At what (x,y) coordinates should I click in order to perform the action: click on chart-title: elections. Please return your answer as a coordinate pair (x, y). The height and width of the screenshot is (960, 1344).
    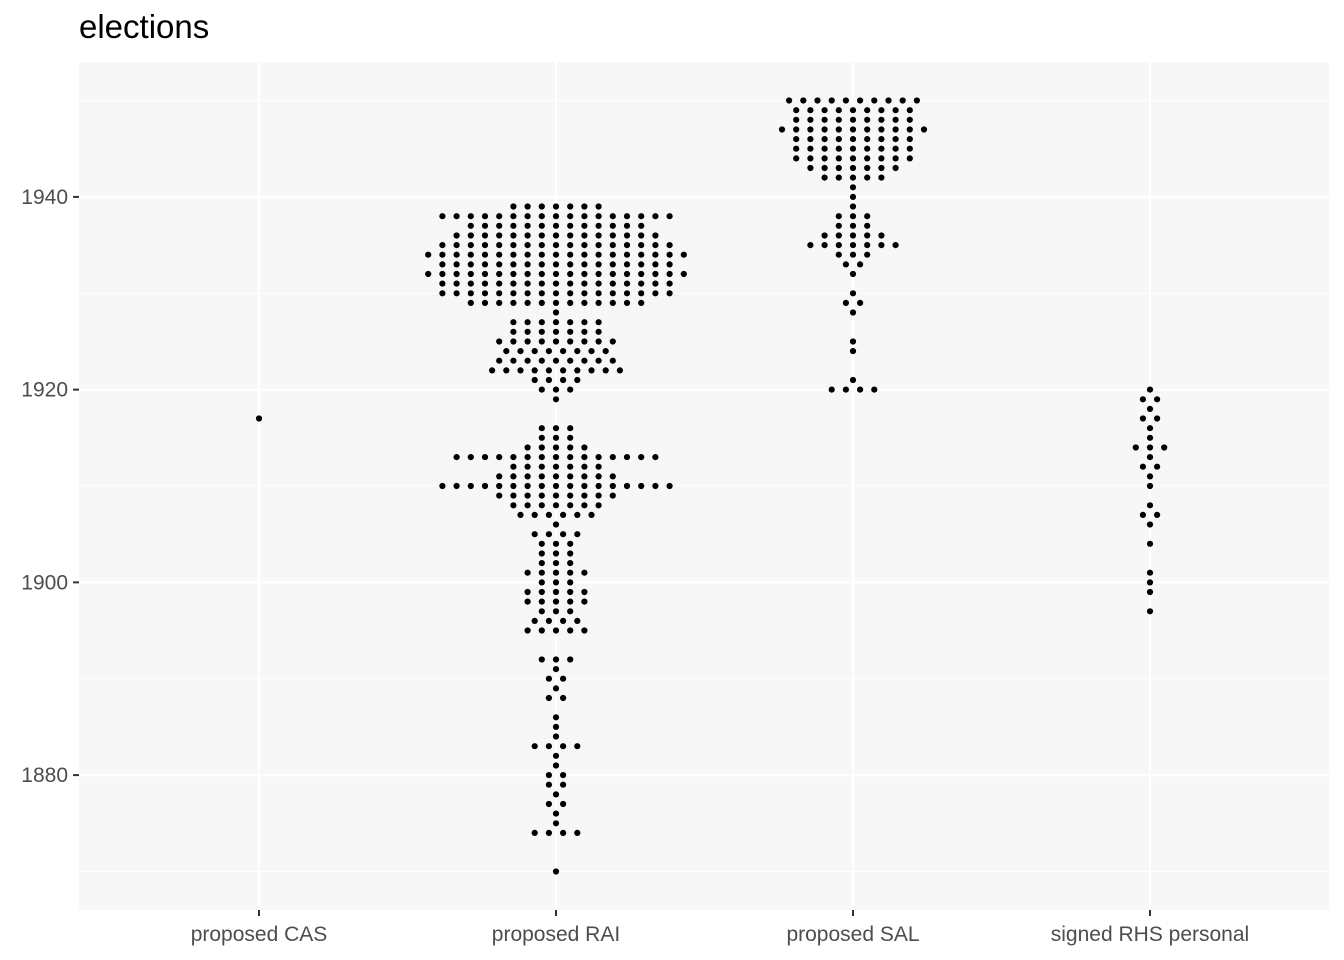
    Looking at the image, I should click on (144, 26).